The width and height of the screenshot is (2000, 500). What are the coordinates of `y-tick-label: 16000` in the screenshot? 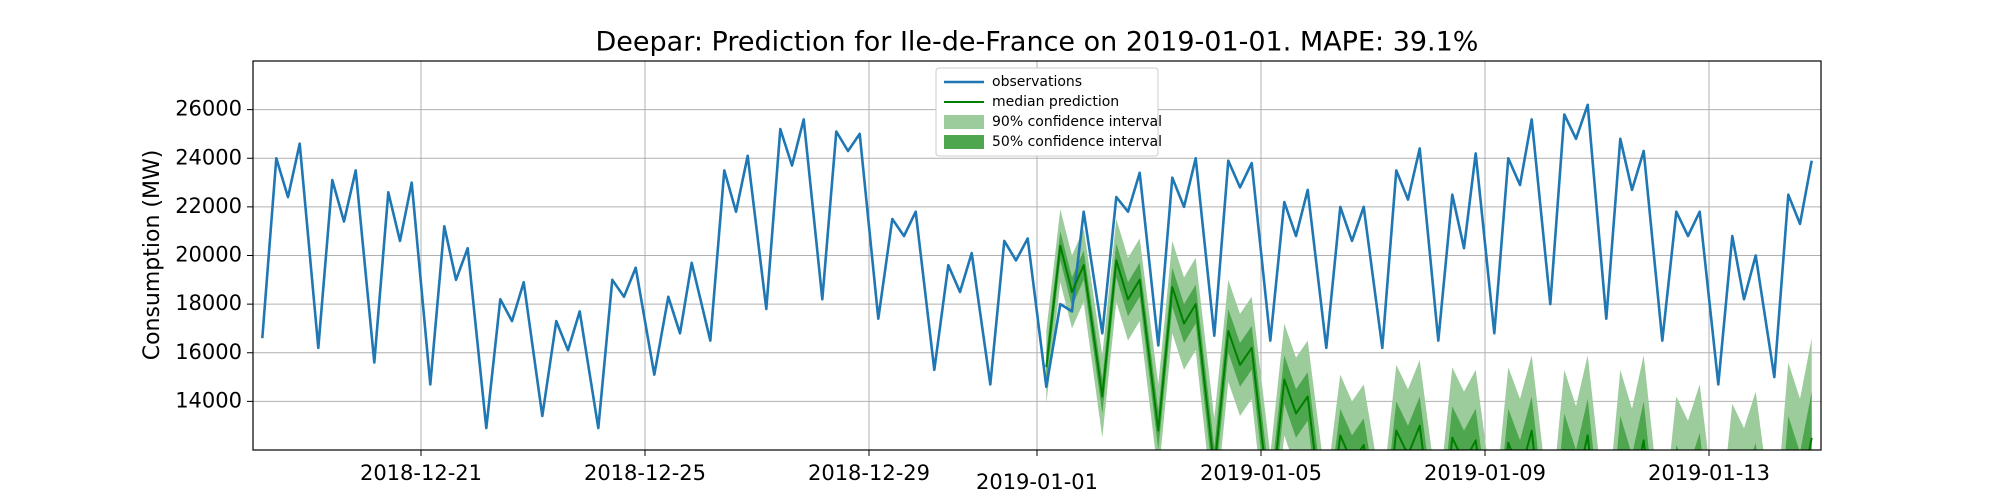 It's located at (208, 352).